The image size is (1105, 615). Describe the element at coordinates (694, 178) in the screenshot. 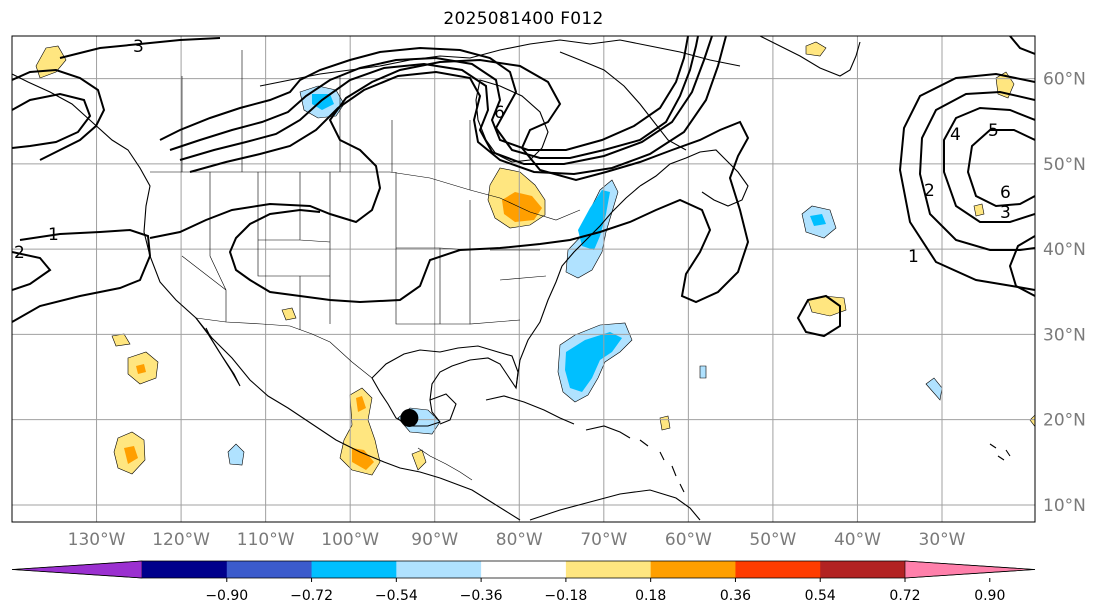

I see `coastline-atlantic-canada` at that location.